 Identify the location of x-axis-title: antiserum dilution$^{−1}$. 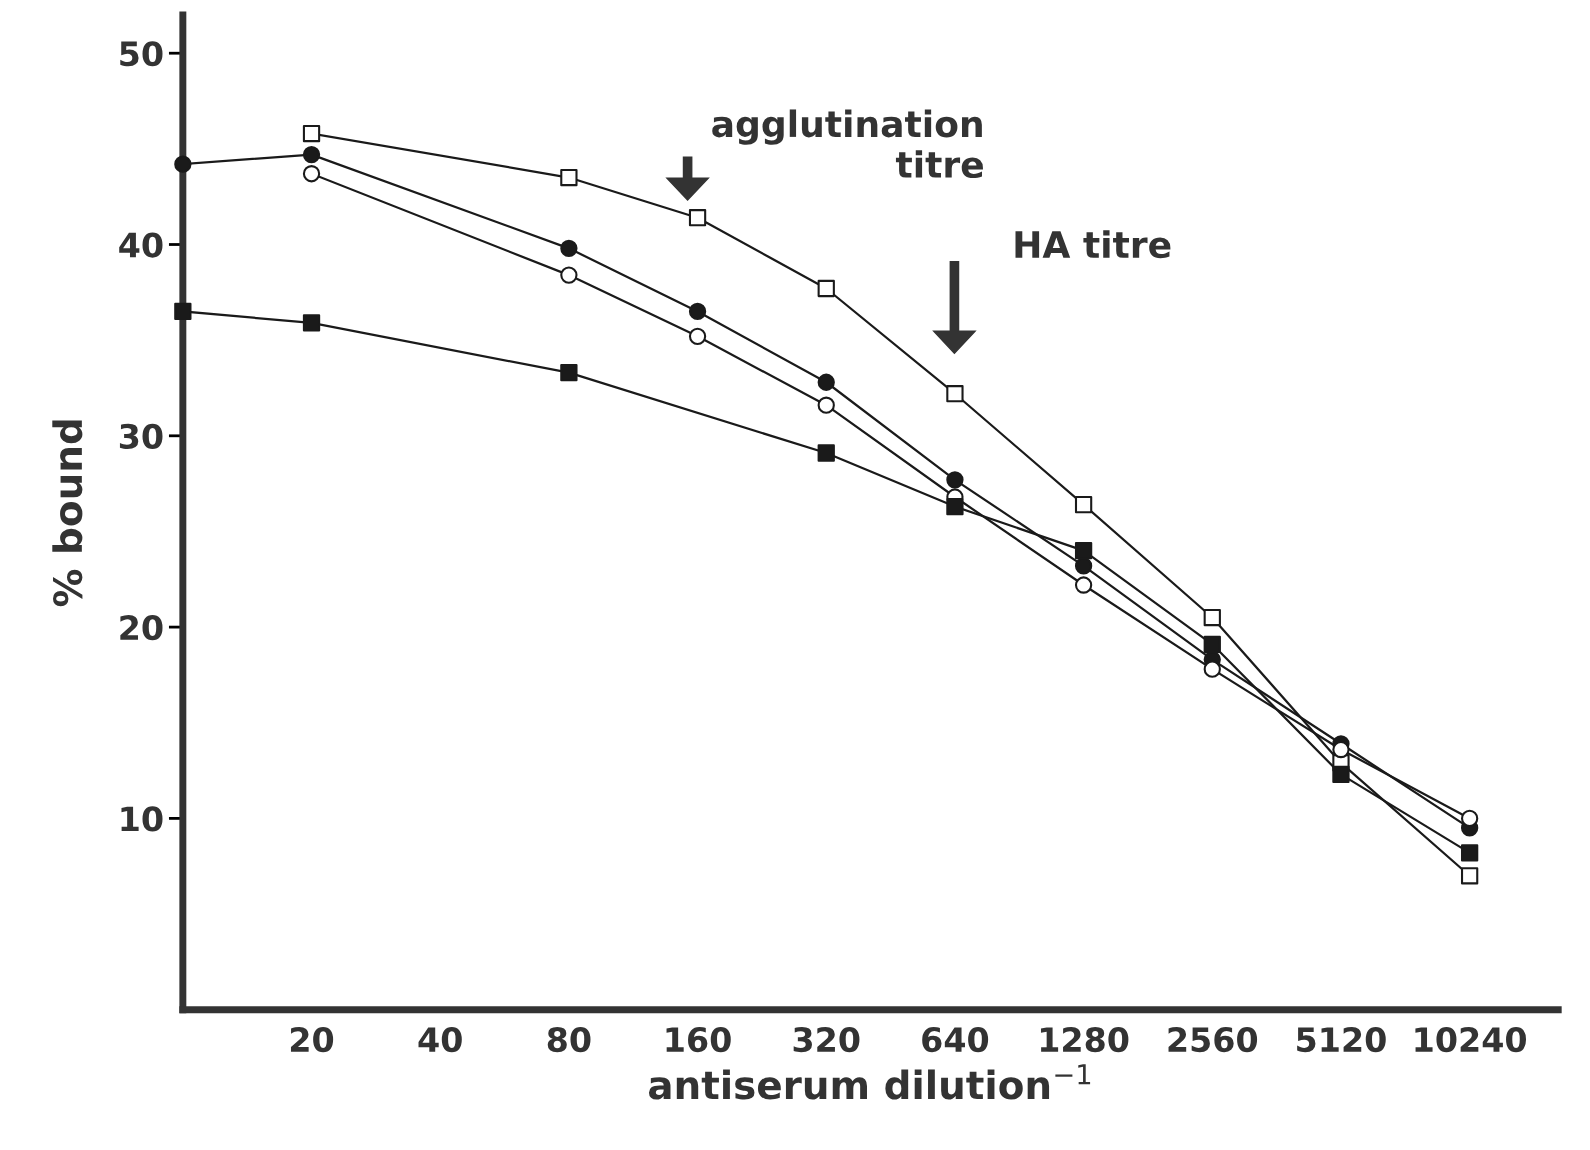
(869, 1082).